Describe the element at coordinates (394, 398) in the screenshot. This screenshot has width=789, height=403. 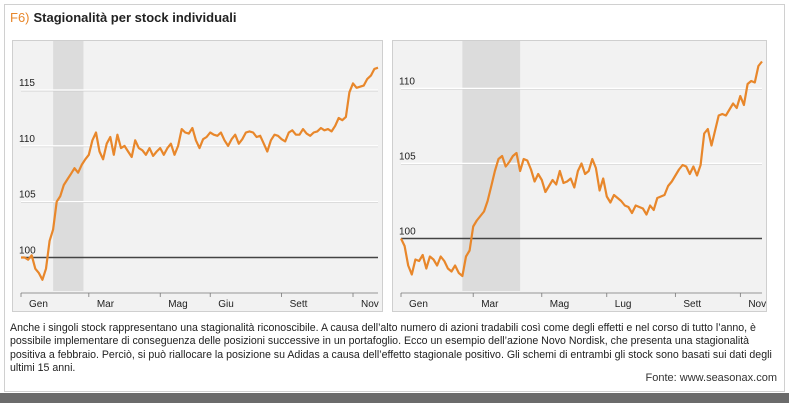
I see `bottom-bar` at that location.